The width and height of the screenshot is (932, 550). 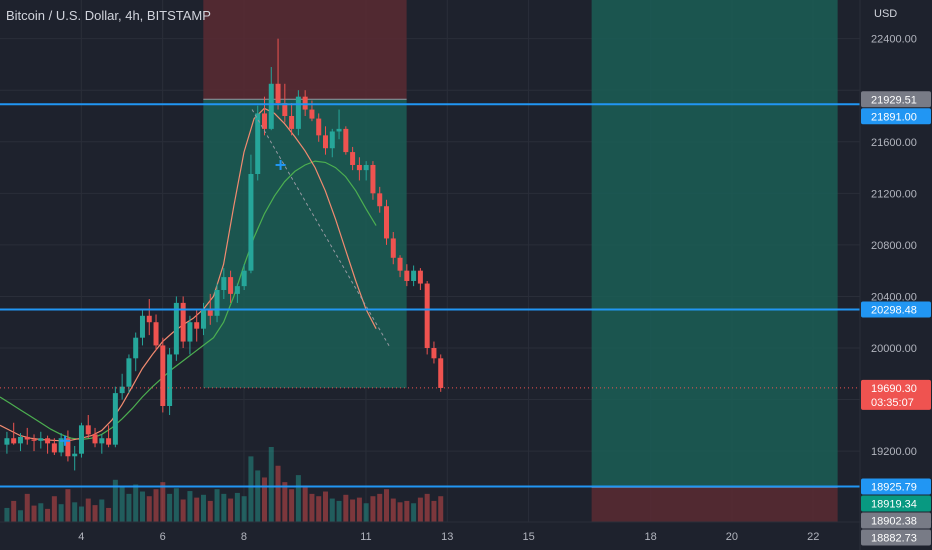 What do you see at coordinates (108, 15) in the screenshot?
I see `chart-title: Bitcoin / U.S. Dollar, 4h, BITSTAMP` at bounding box center [108, 15].